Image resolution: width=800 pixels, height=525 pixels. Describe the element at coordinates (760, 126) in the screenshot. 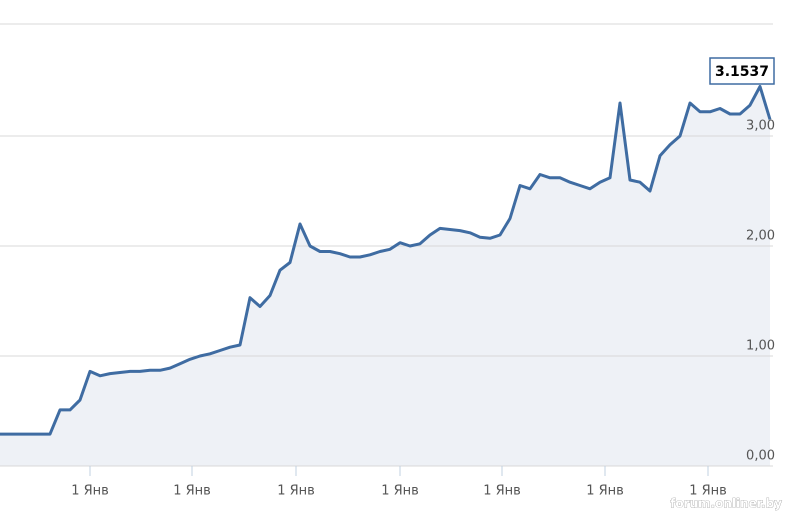

I see `y-tick-label: 3,00` at that location.